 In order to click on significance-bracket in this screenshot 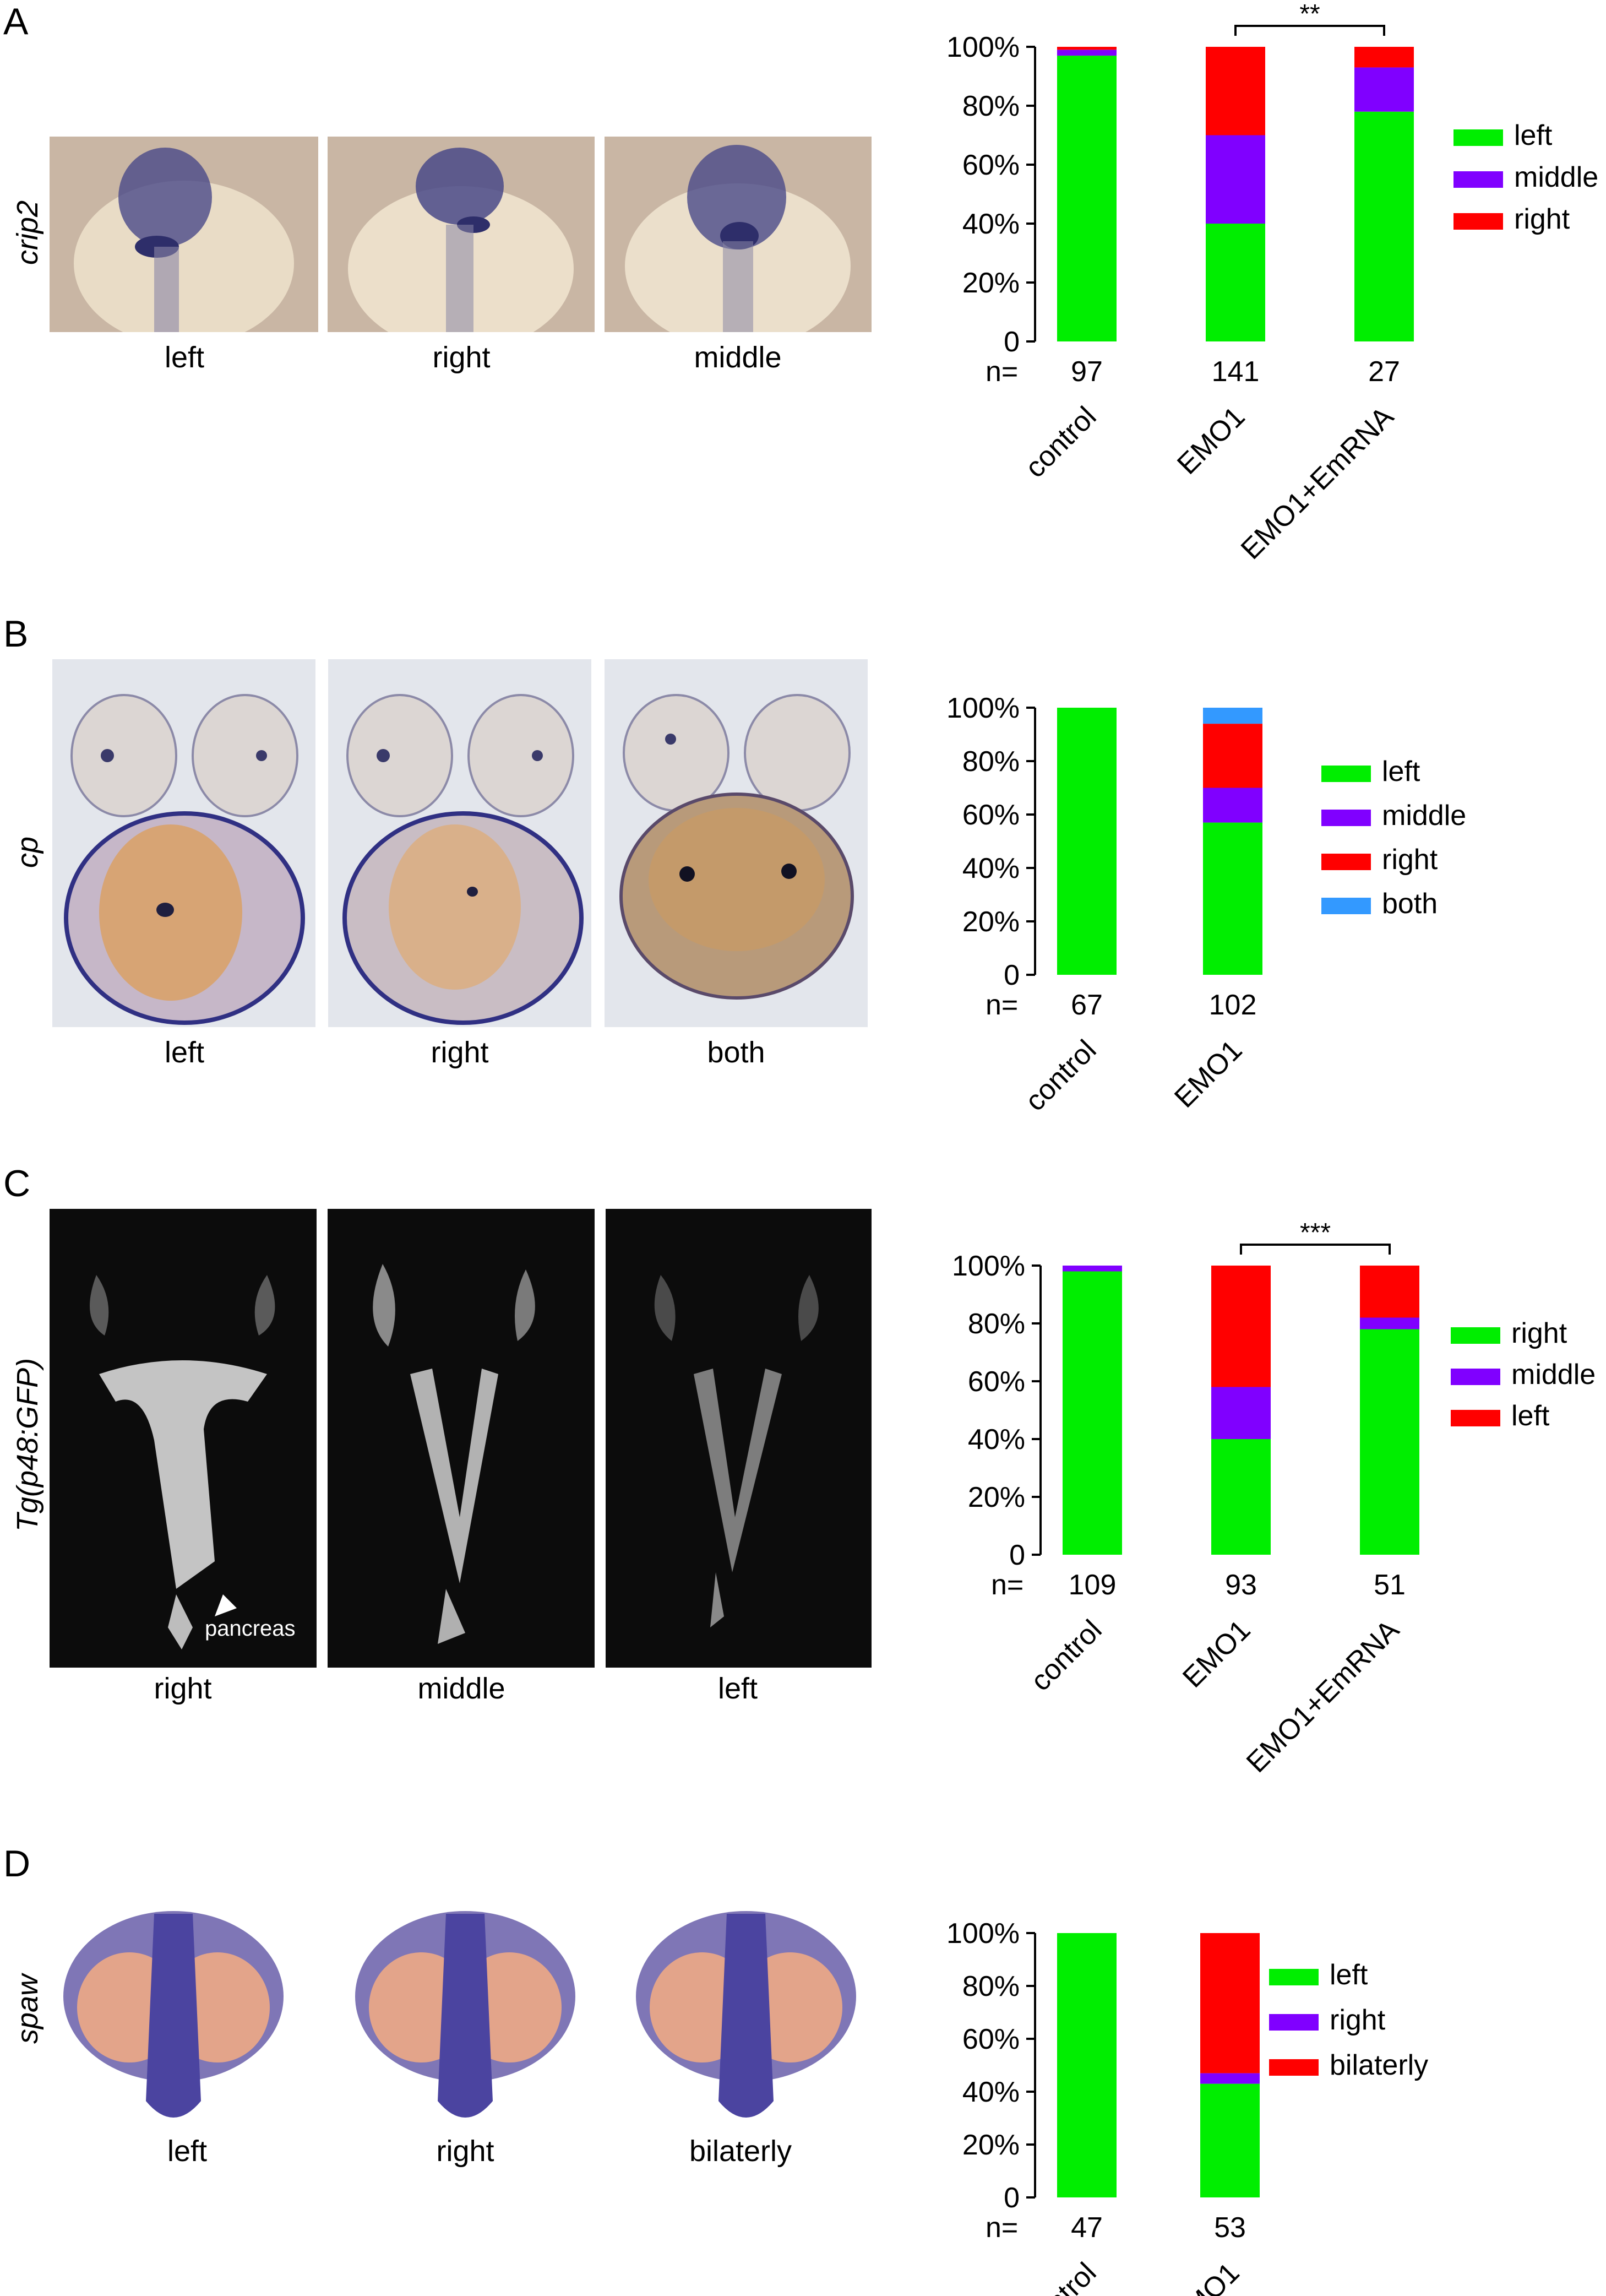, I will do `click(1316, 1249)`.